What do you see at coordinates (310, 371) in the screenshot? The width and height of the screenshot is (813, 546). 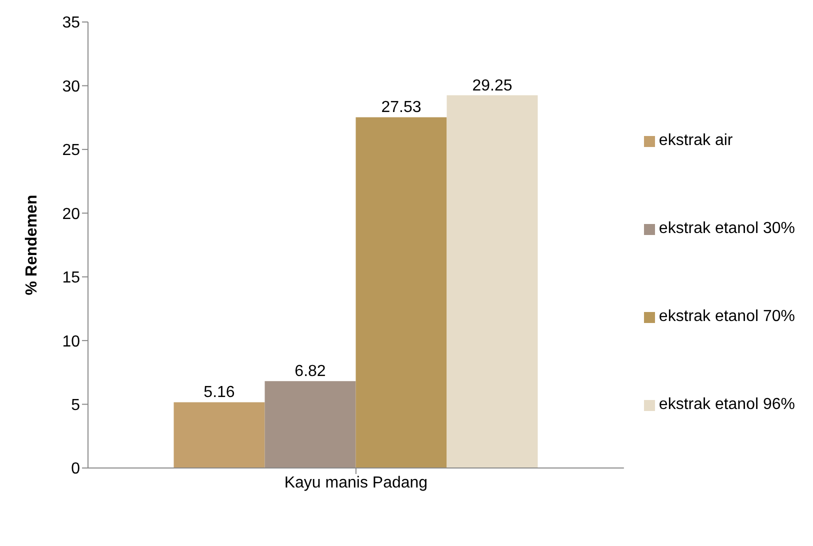 I see `data-label: 6.82` at bounding box center [310, 371].